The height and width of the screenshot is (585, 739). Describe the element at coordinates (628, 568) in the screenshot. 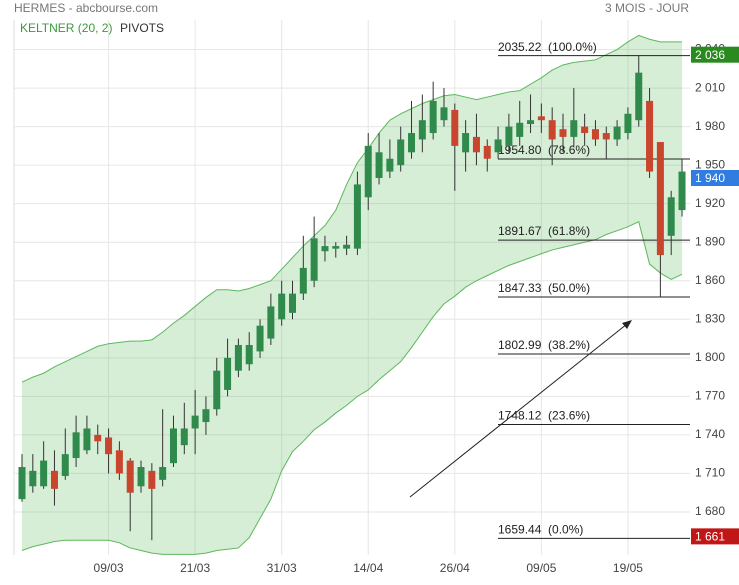

I see `x-tick-label: 19/05` at that location.